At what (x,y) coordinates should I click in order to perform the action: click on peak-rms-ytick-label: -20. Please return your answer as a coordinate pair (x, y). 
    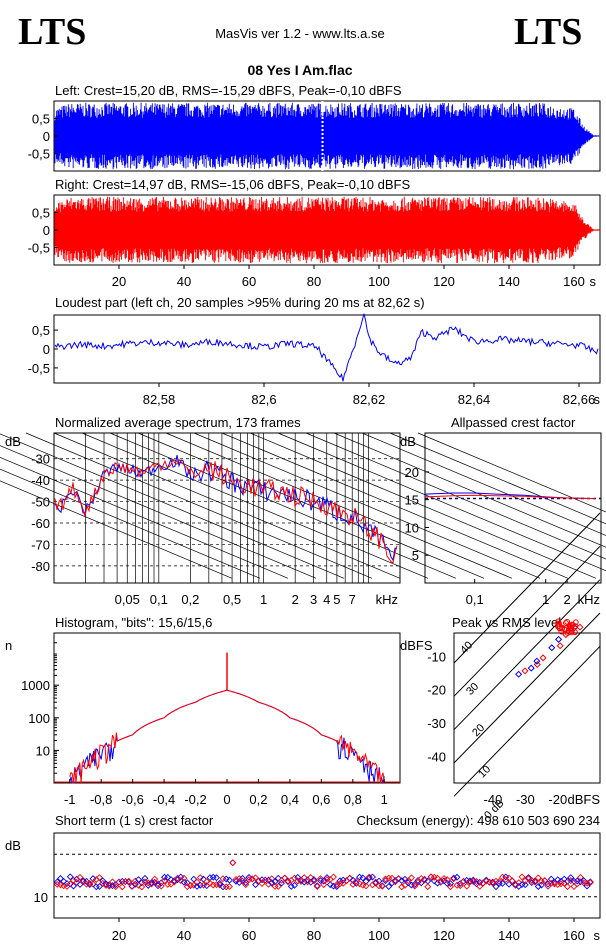
    Looking at the image, I should click on (436, 690).